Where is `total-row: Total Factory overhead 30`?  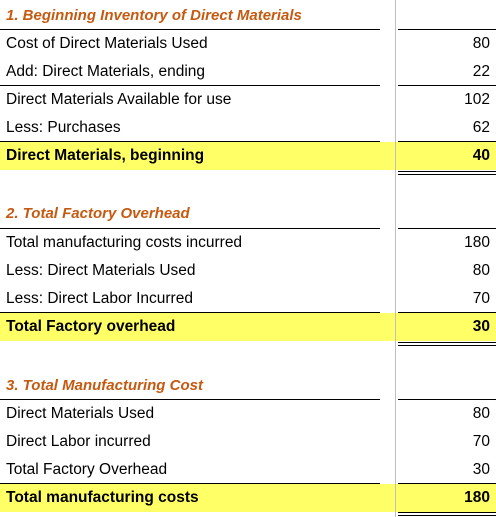 total-row: Total Factory overhead 30 is located at coordinates (248, 327).